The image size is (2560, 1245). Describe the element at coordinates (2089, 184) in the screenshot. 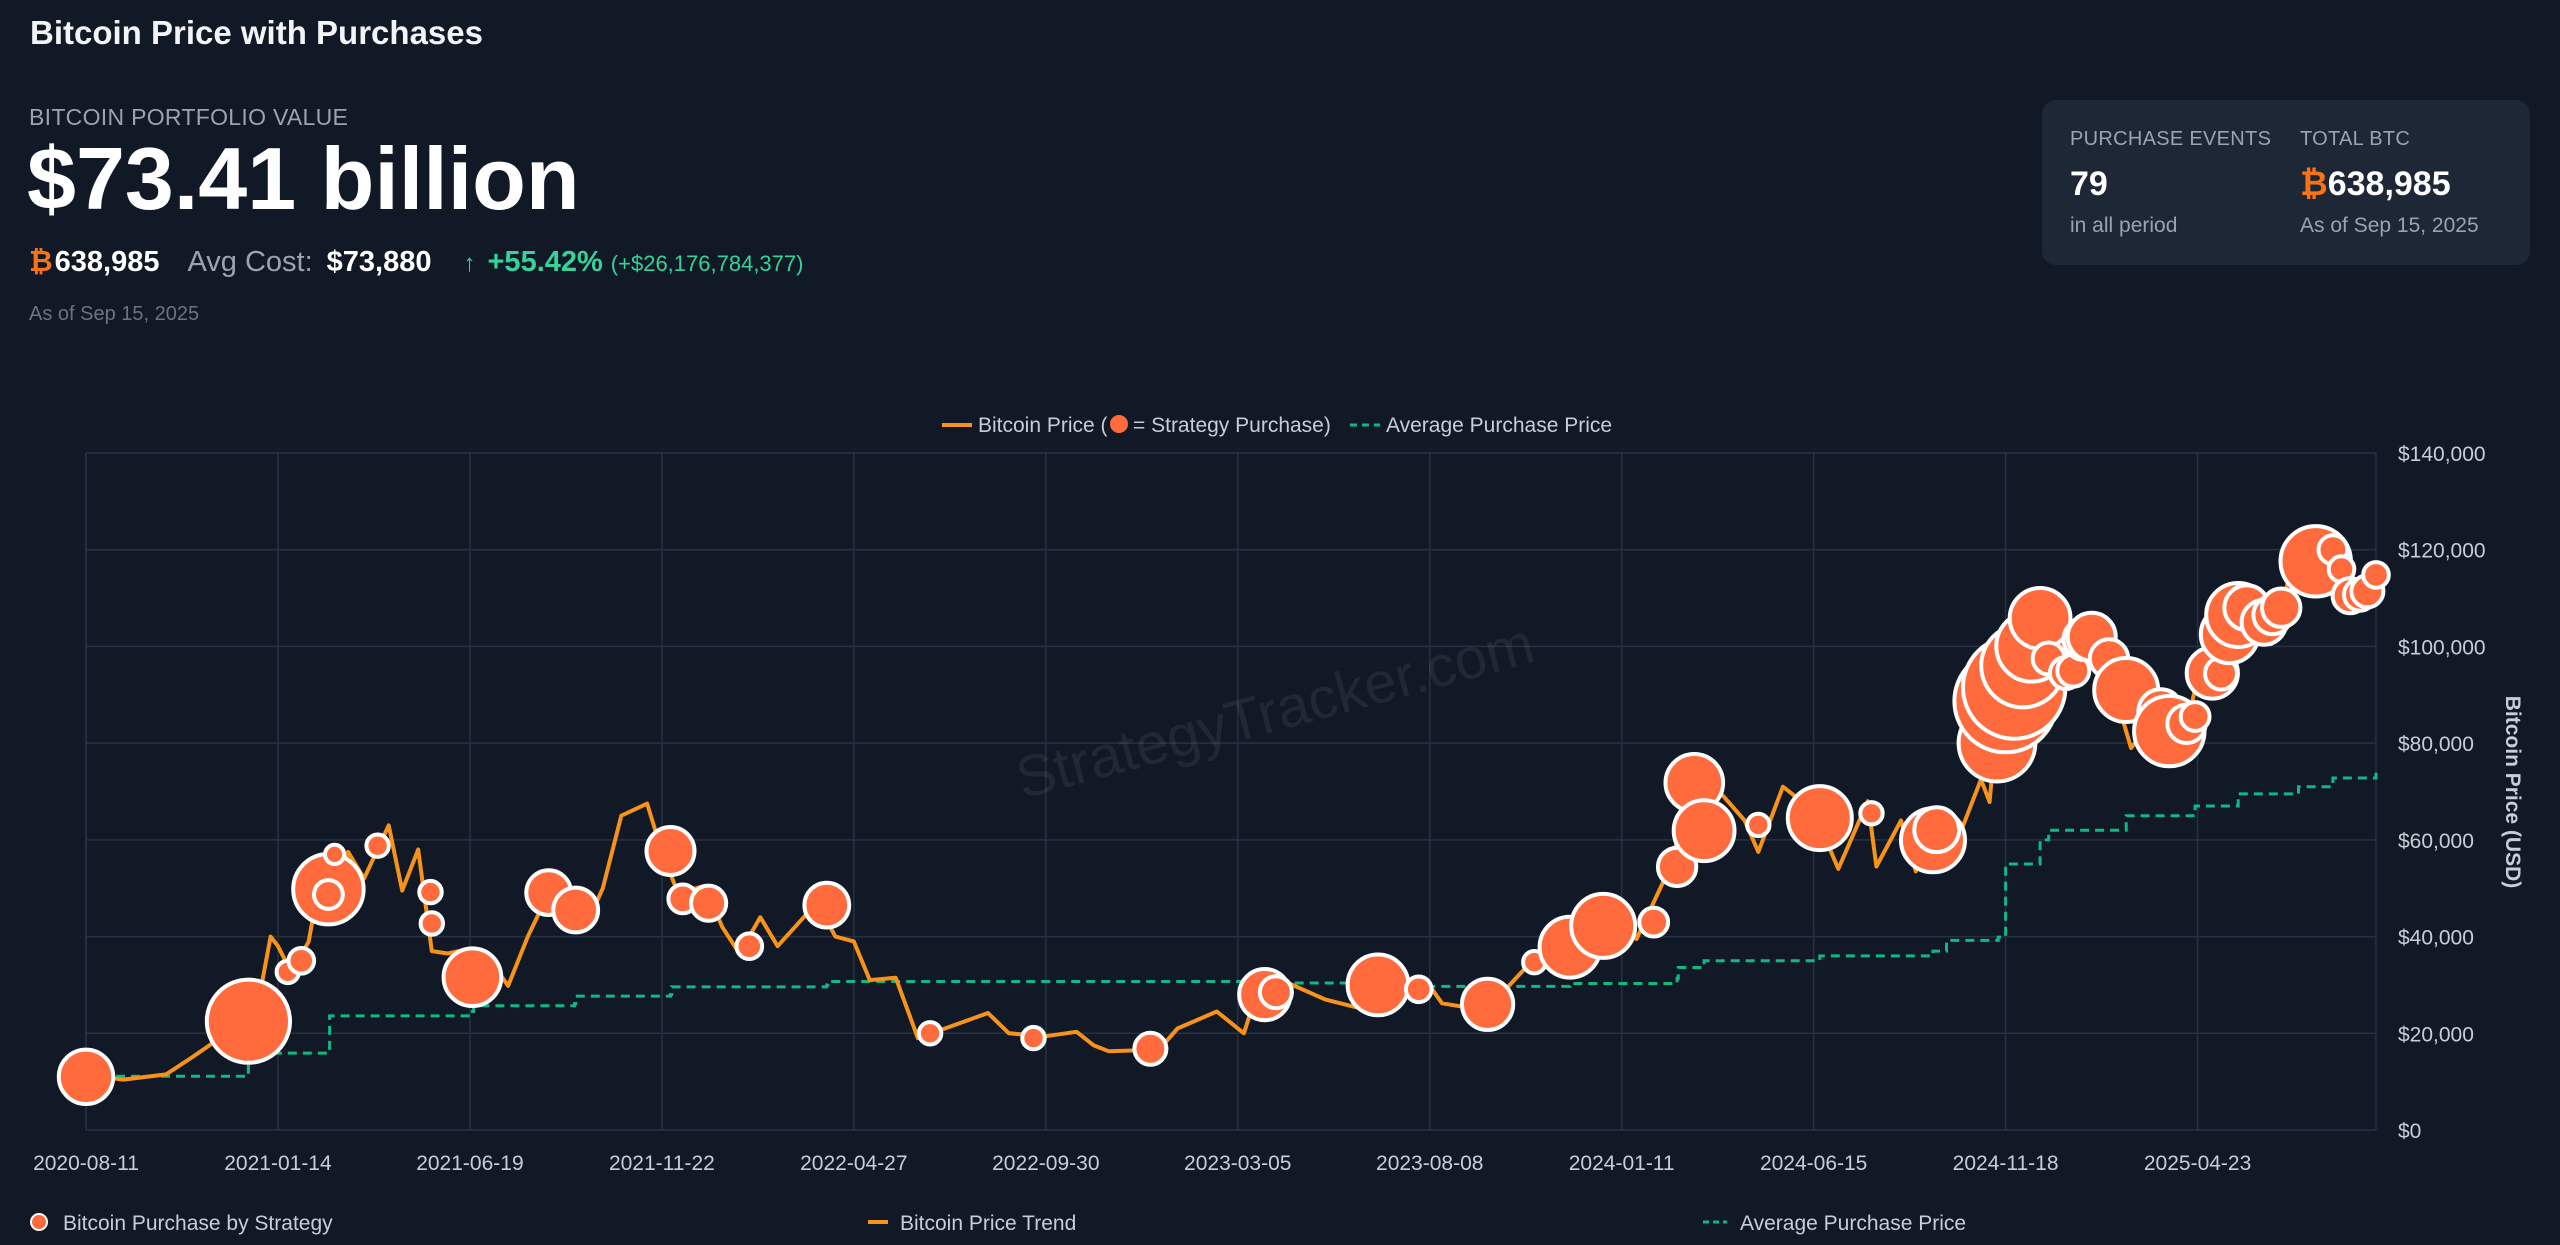

I see `purchase-events-value: 79` at that location.